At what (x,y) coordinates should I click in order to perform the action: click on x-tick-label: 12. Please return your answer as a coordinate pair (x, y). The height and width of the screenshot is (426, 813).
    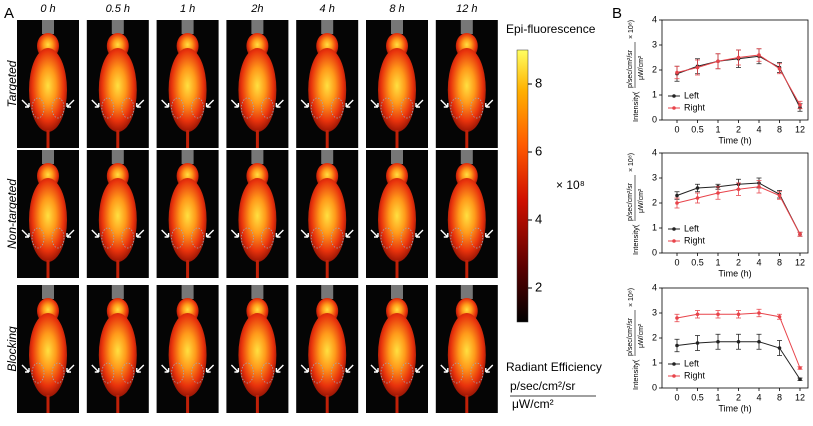
    Looking at the image, I should click on (800, 397).